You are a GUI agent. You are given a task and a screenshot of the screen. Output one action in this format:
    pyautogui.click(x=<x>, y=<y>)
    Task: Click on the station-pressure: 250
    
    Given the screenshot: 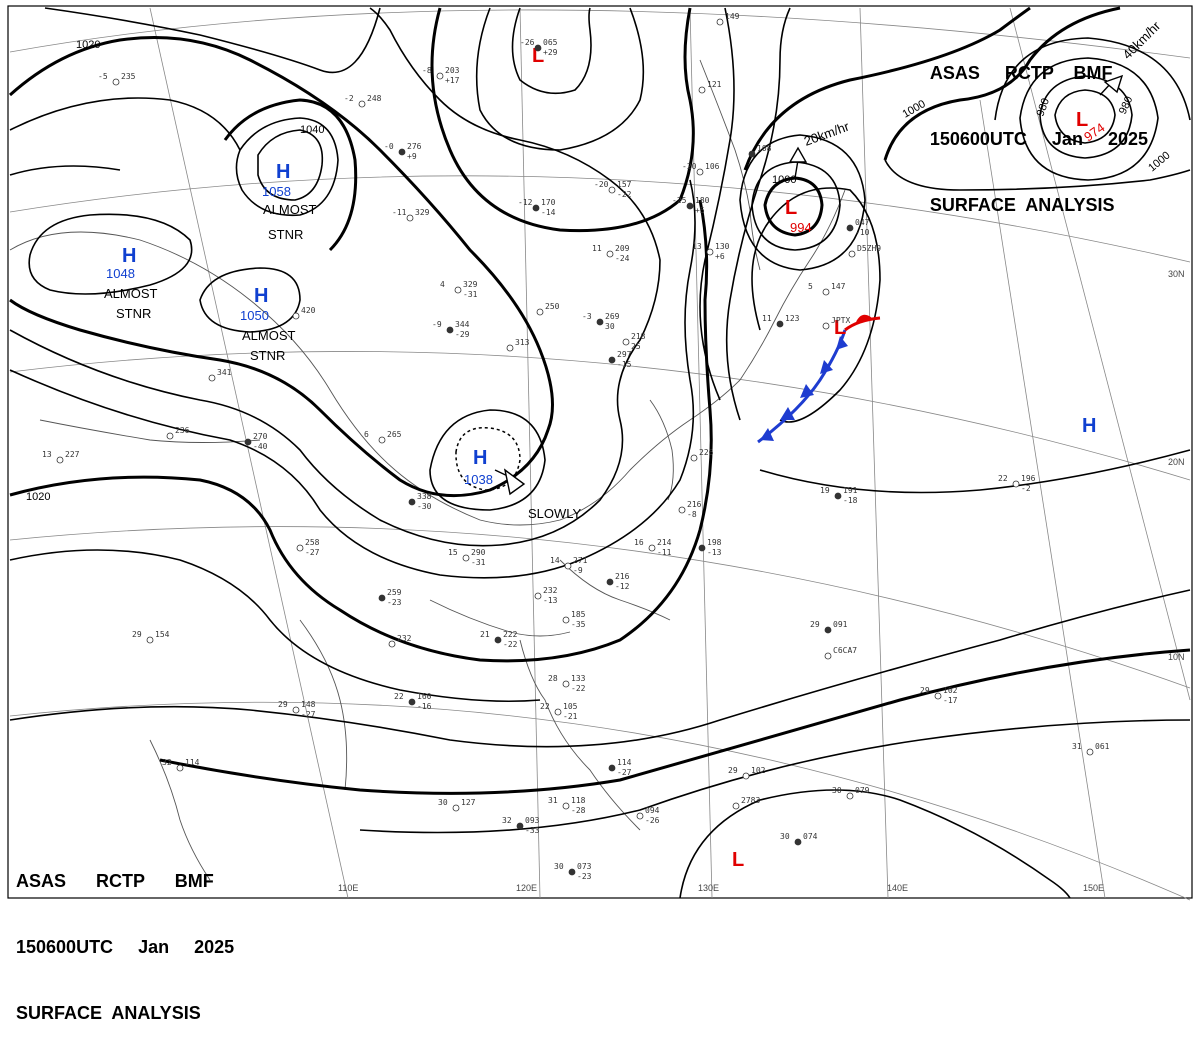 What is the action you would take?
    pyautogui.click(x=552, y=306)
    